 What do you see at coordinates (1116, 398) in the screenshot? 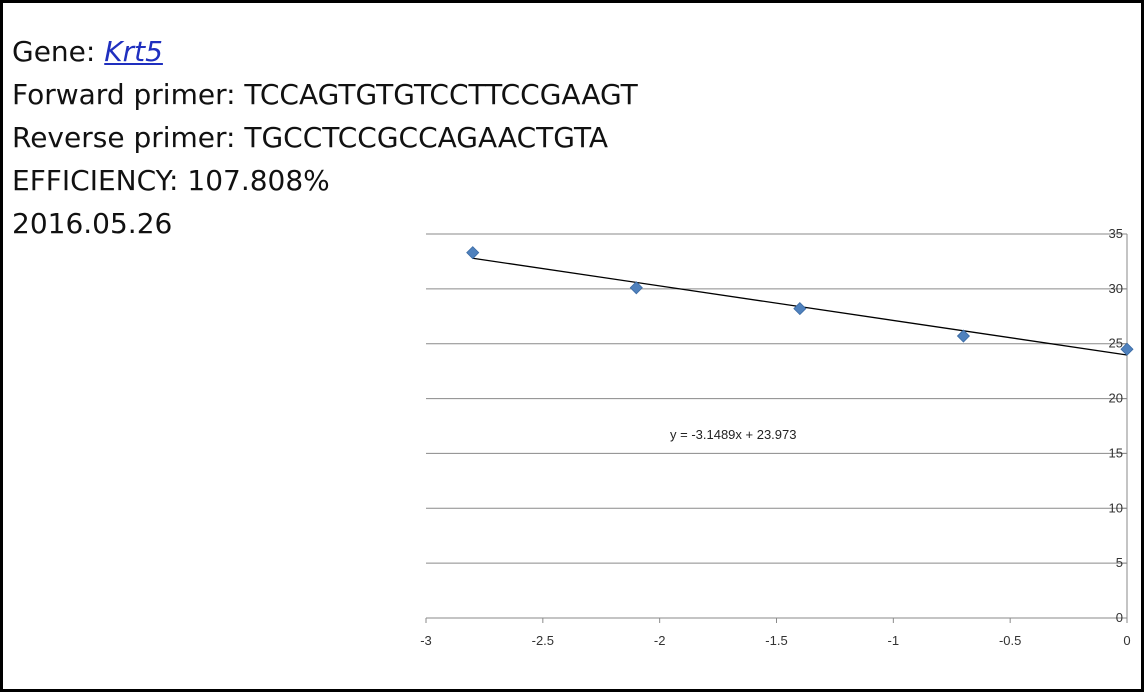
I see `y-tick-label: 20` at bounding box center [1116, 398].